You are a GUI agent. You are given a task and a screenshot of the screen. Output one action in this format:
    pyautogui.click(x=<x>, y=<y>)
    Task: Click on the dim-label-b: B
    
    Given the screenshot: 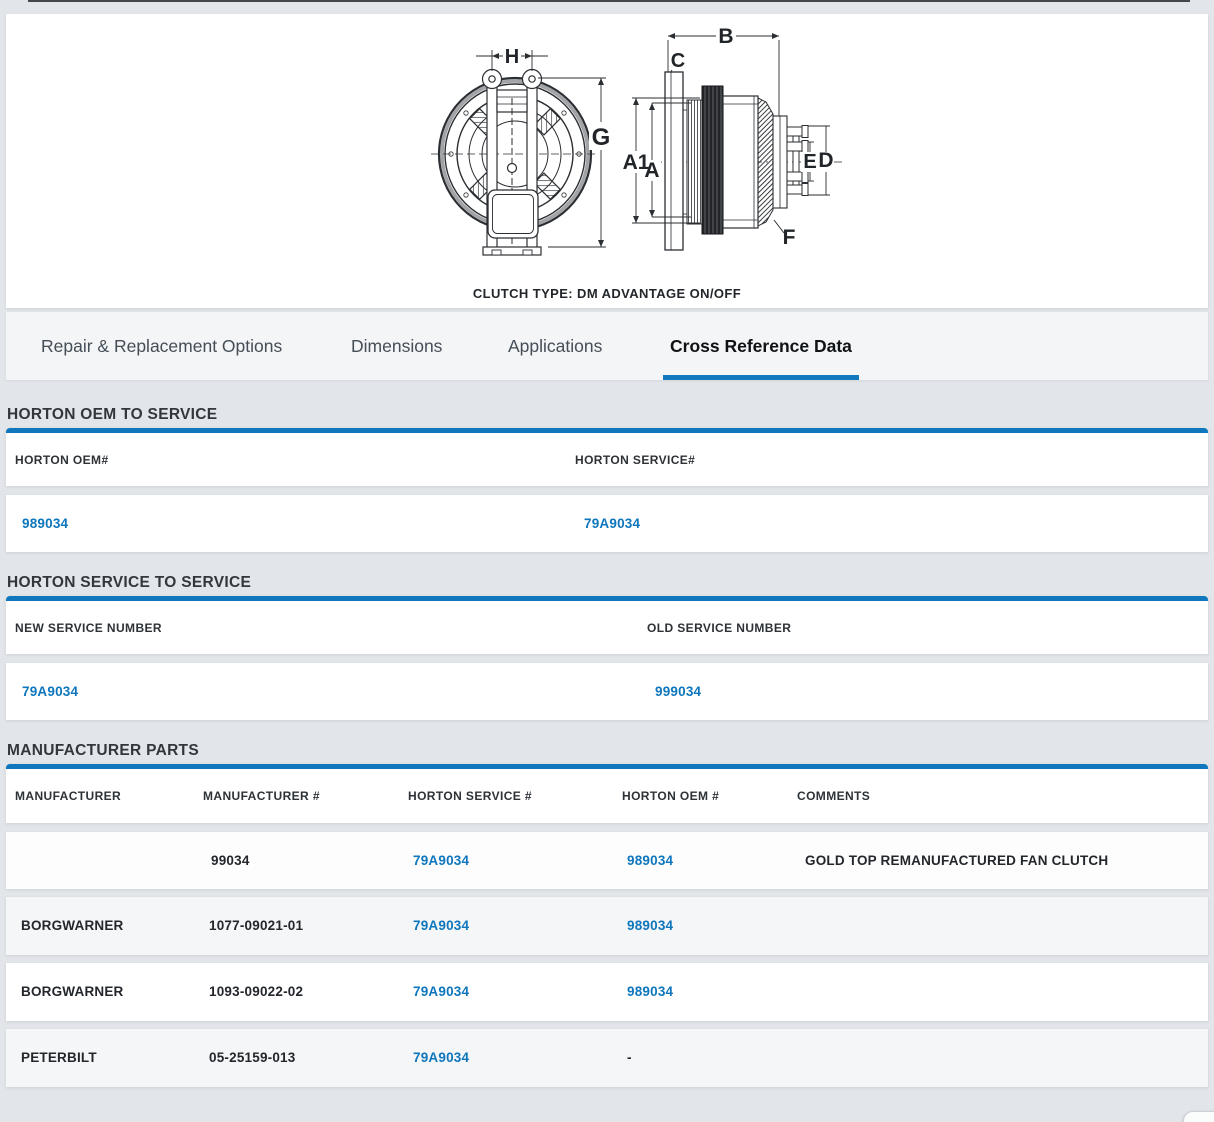 What is the action you would take?
    pyautogui.click(x=725, y=36)
    